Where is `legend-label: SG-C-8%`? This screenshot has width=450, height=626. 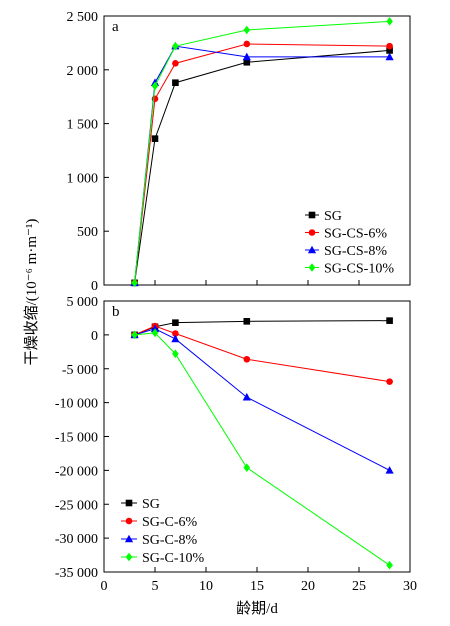 legend-label: SG-C-8% is located at coordinates (170, 540).